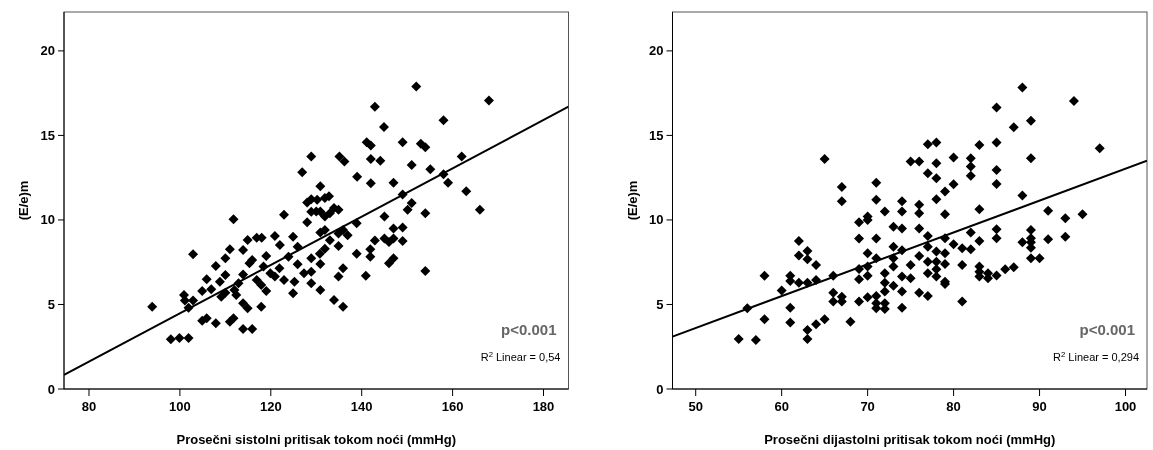 The image size is (1153, 450). Describe the element at coordinates (361, 406) in the screenshot. I see `x-tick-label: 140` at that location.